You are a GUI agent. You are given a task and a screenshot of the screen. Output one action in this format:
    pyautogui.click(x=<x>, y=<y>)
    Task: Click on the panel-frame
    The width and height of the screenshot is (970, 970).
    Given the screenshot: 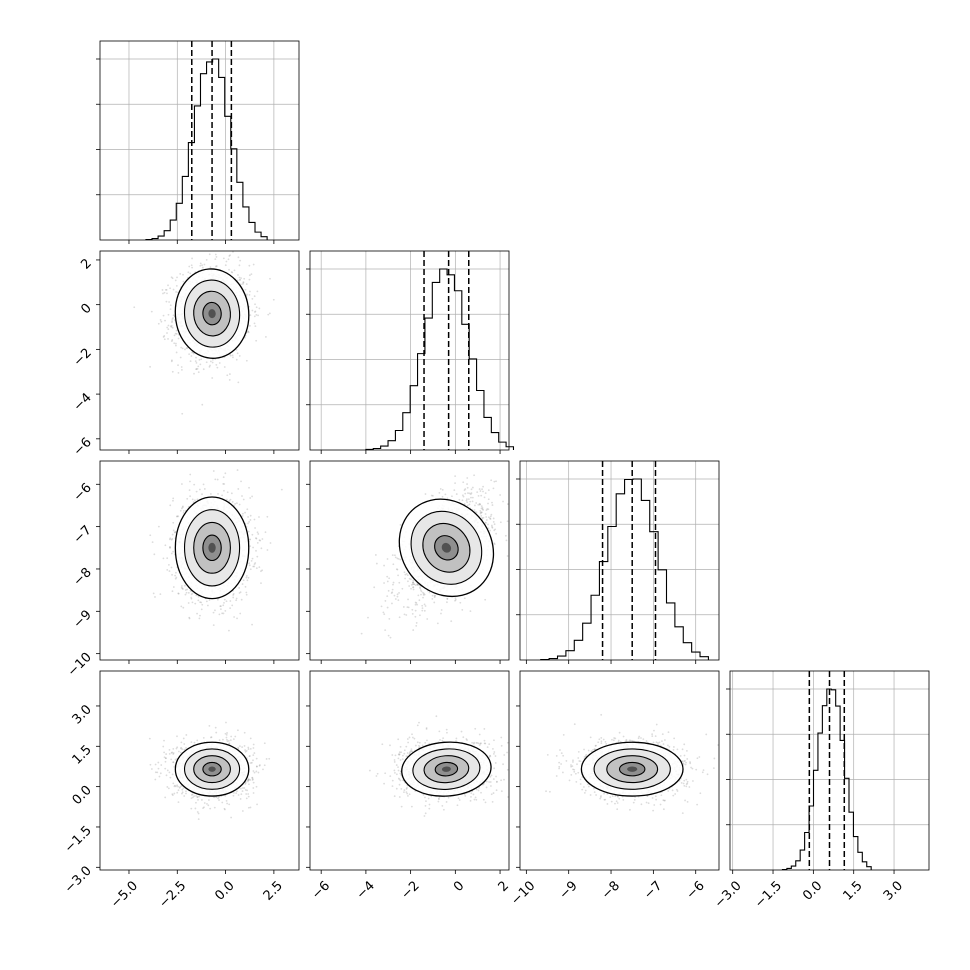 What is the action you would take?
    pyautogui.click(x=199, y=350)
    